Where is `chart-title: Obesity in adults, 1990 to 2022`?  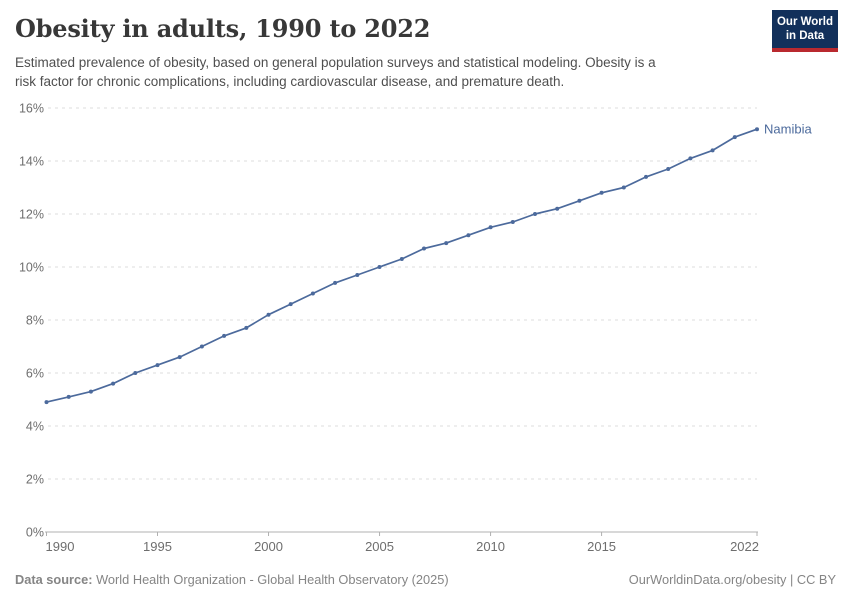
chart-title: Obesity in adults, 1990 to 2022 is located at coordinates (223, 28).